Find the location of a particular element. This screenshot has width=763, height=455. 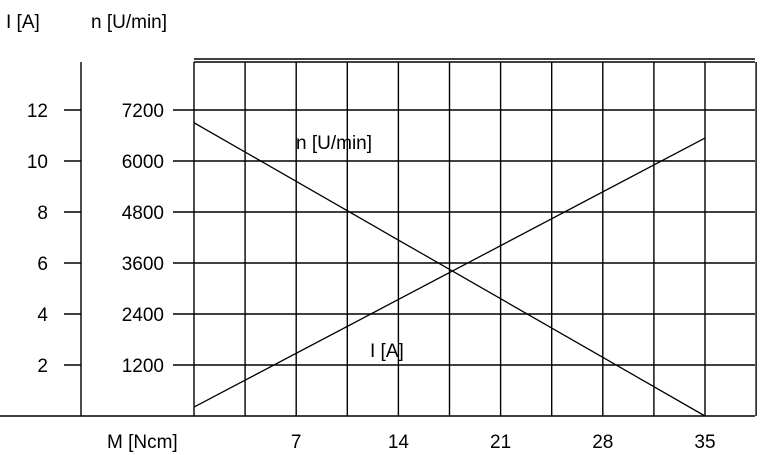

current-tick-label: 10 is located at coordinates (37, 162).